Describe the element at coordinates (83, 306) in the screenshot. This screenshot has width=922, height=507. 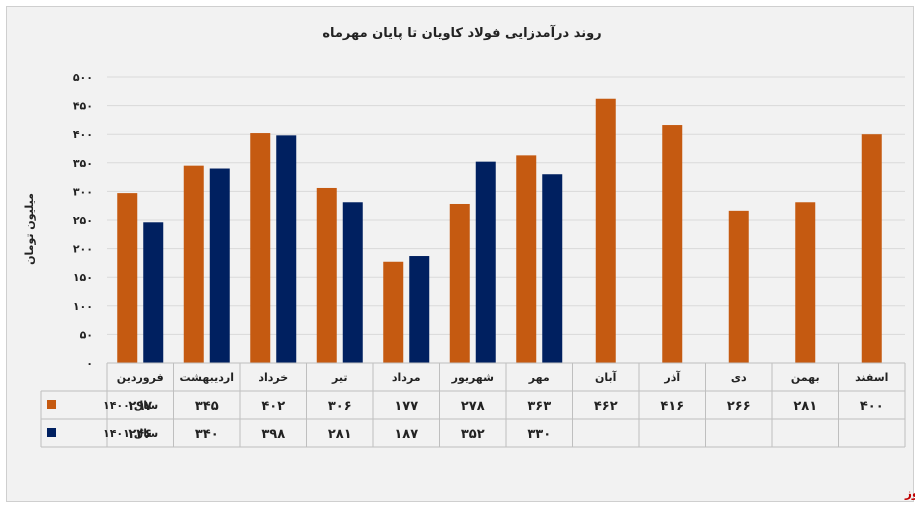
I see `y-tick-label: ۱۰۰` at that location.